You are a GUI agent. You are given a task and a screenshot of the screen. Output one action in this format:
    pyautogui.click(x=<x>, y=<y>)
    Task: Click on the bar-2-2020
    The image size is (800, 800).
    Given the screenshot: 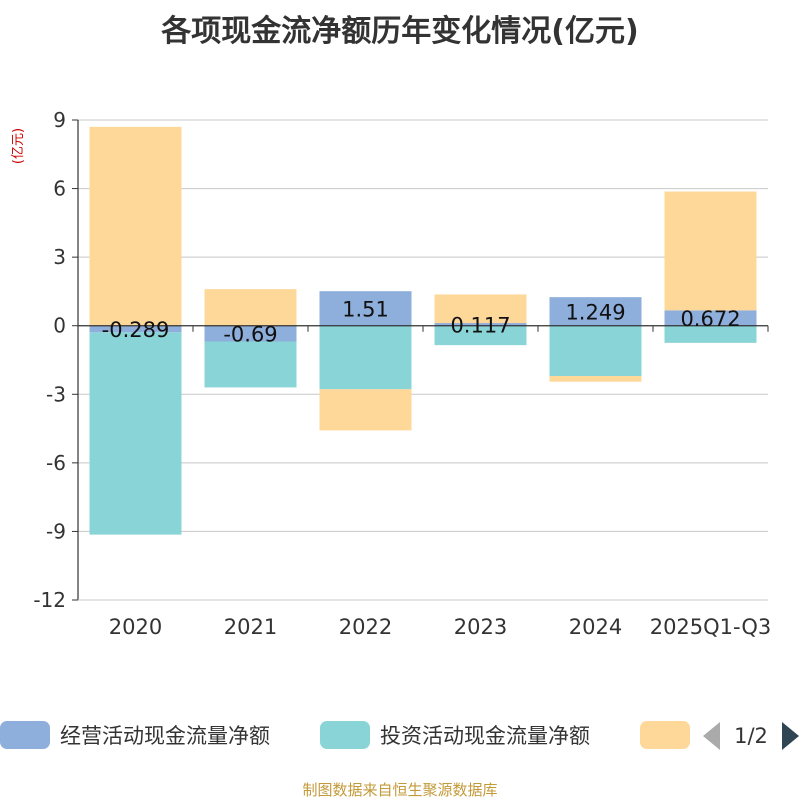 What is the action you would take?
    pyautogui.click(x=135, y=433)
    